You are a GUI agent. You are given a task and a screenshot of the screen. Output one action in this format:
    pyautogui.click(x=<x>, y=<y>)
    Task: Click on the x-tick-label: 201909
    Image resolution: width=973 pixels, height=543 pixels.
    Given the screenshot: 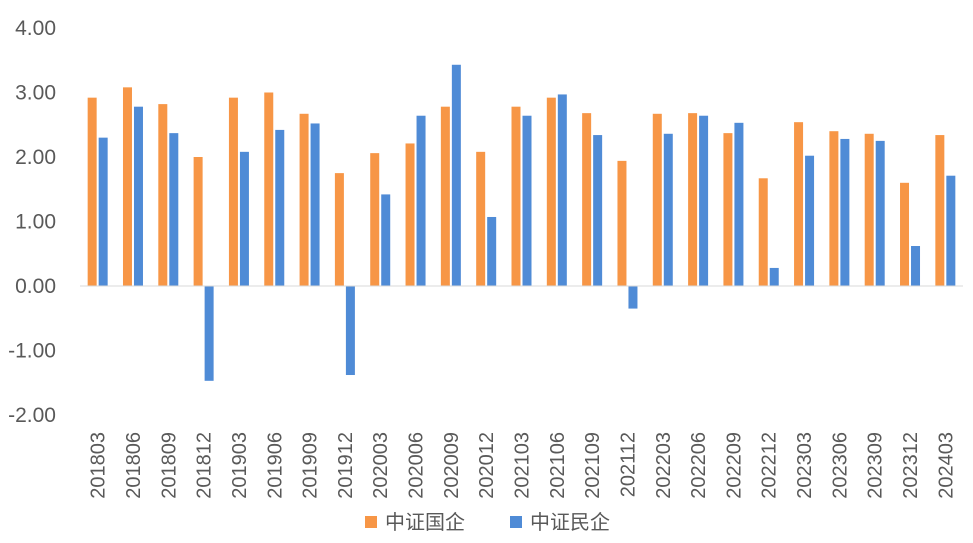 What is the action you would take?
    pyautogui.click(x=311, y=465)
    